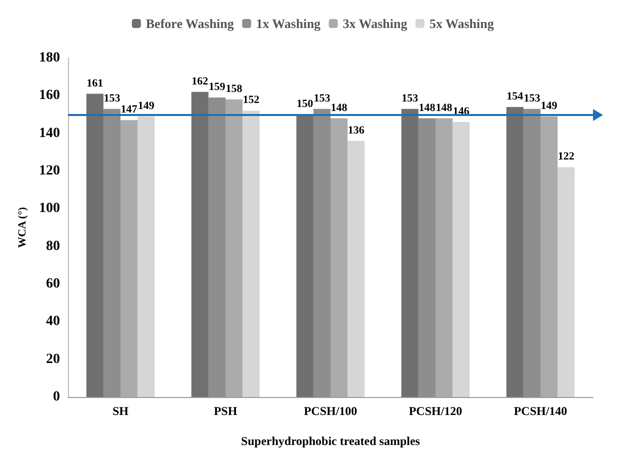  What do you see at coordinates (226, 411) in the screenshot?
I see `x-tick-label: PSH` at bounding box center [226, 411].